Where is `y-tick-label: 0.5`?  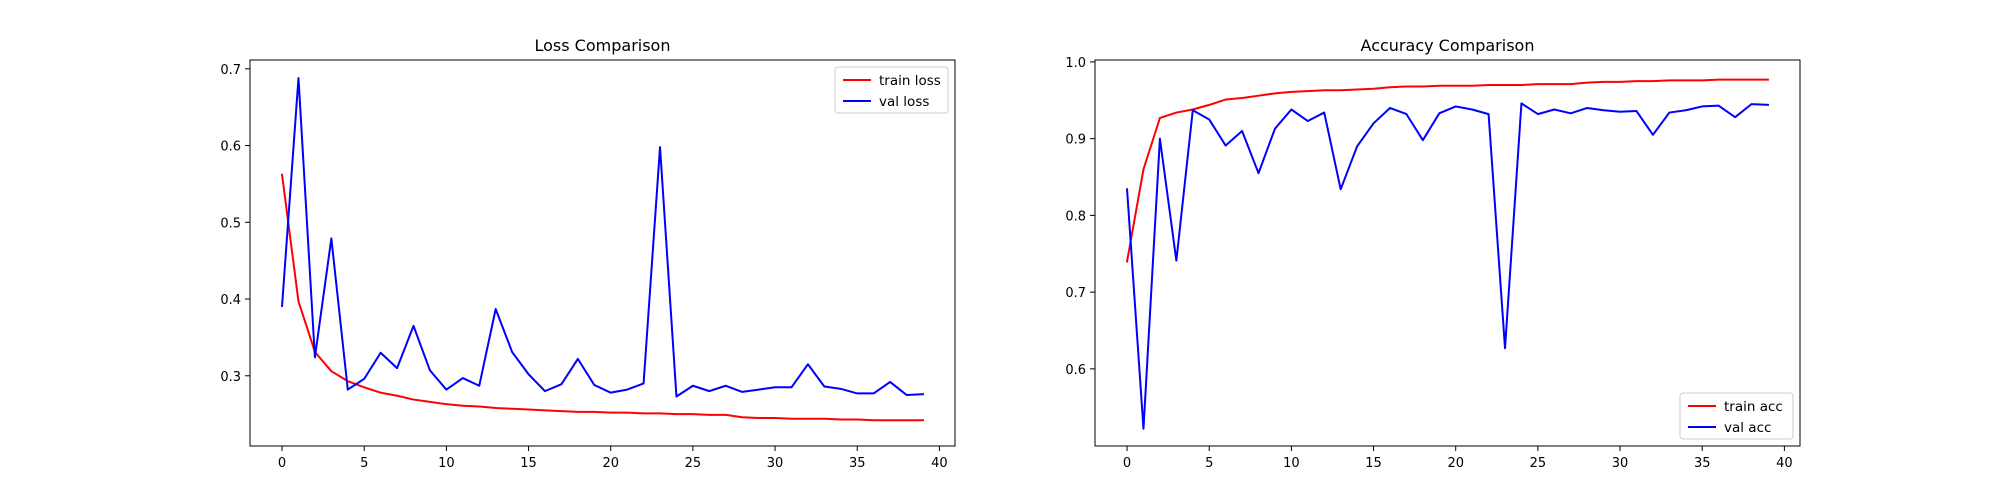
y-tick-label: 0.5 is located at coordinates (230, 223).